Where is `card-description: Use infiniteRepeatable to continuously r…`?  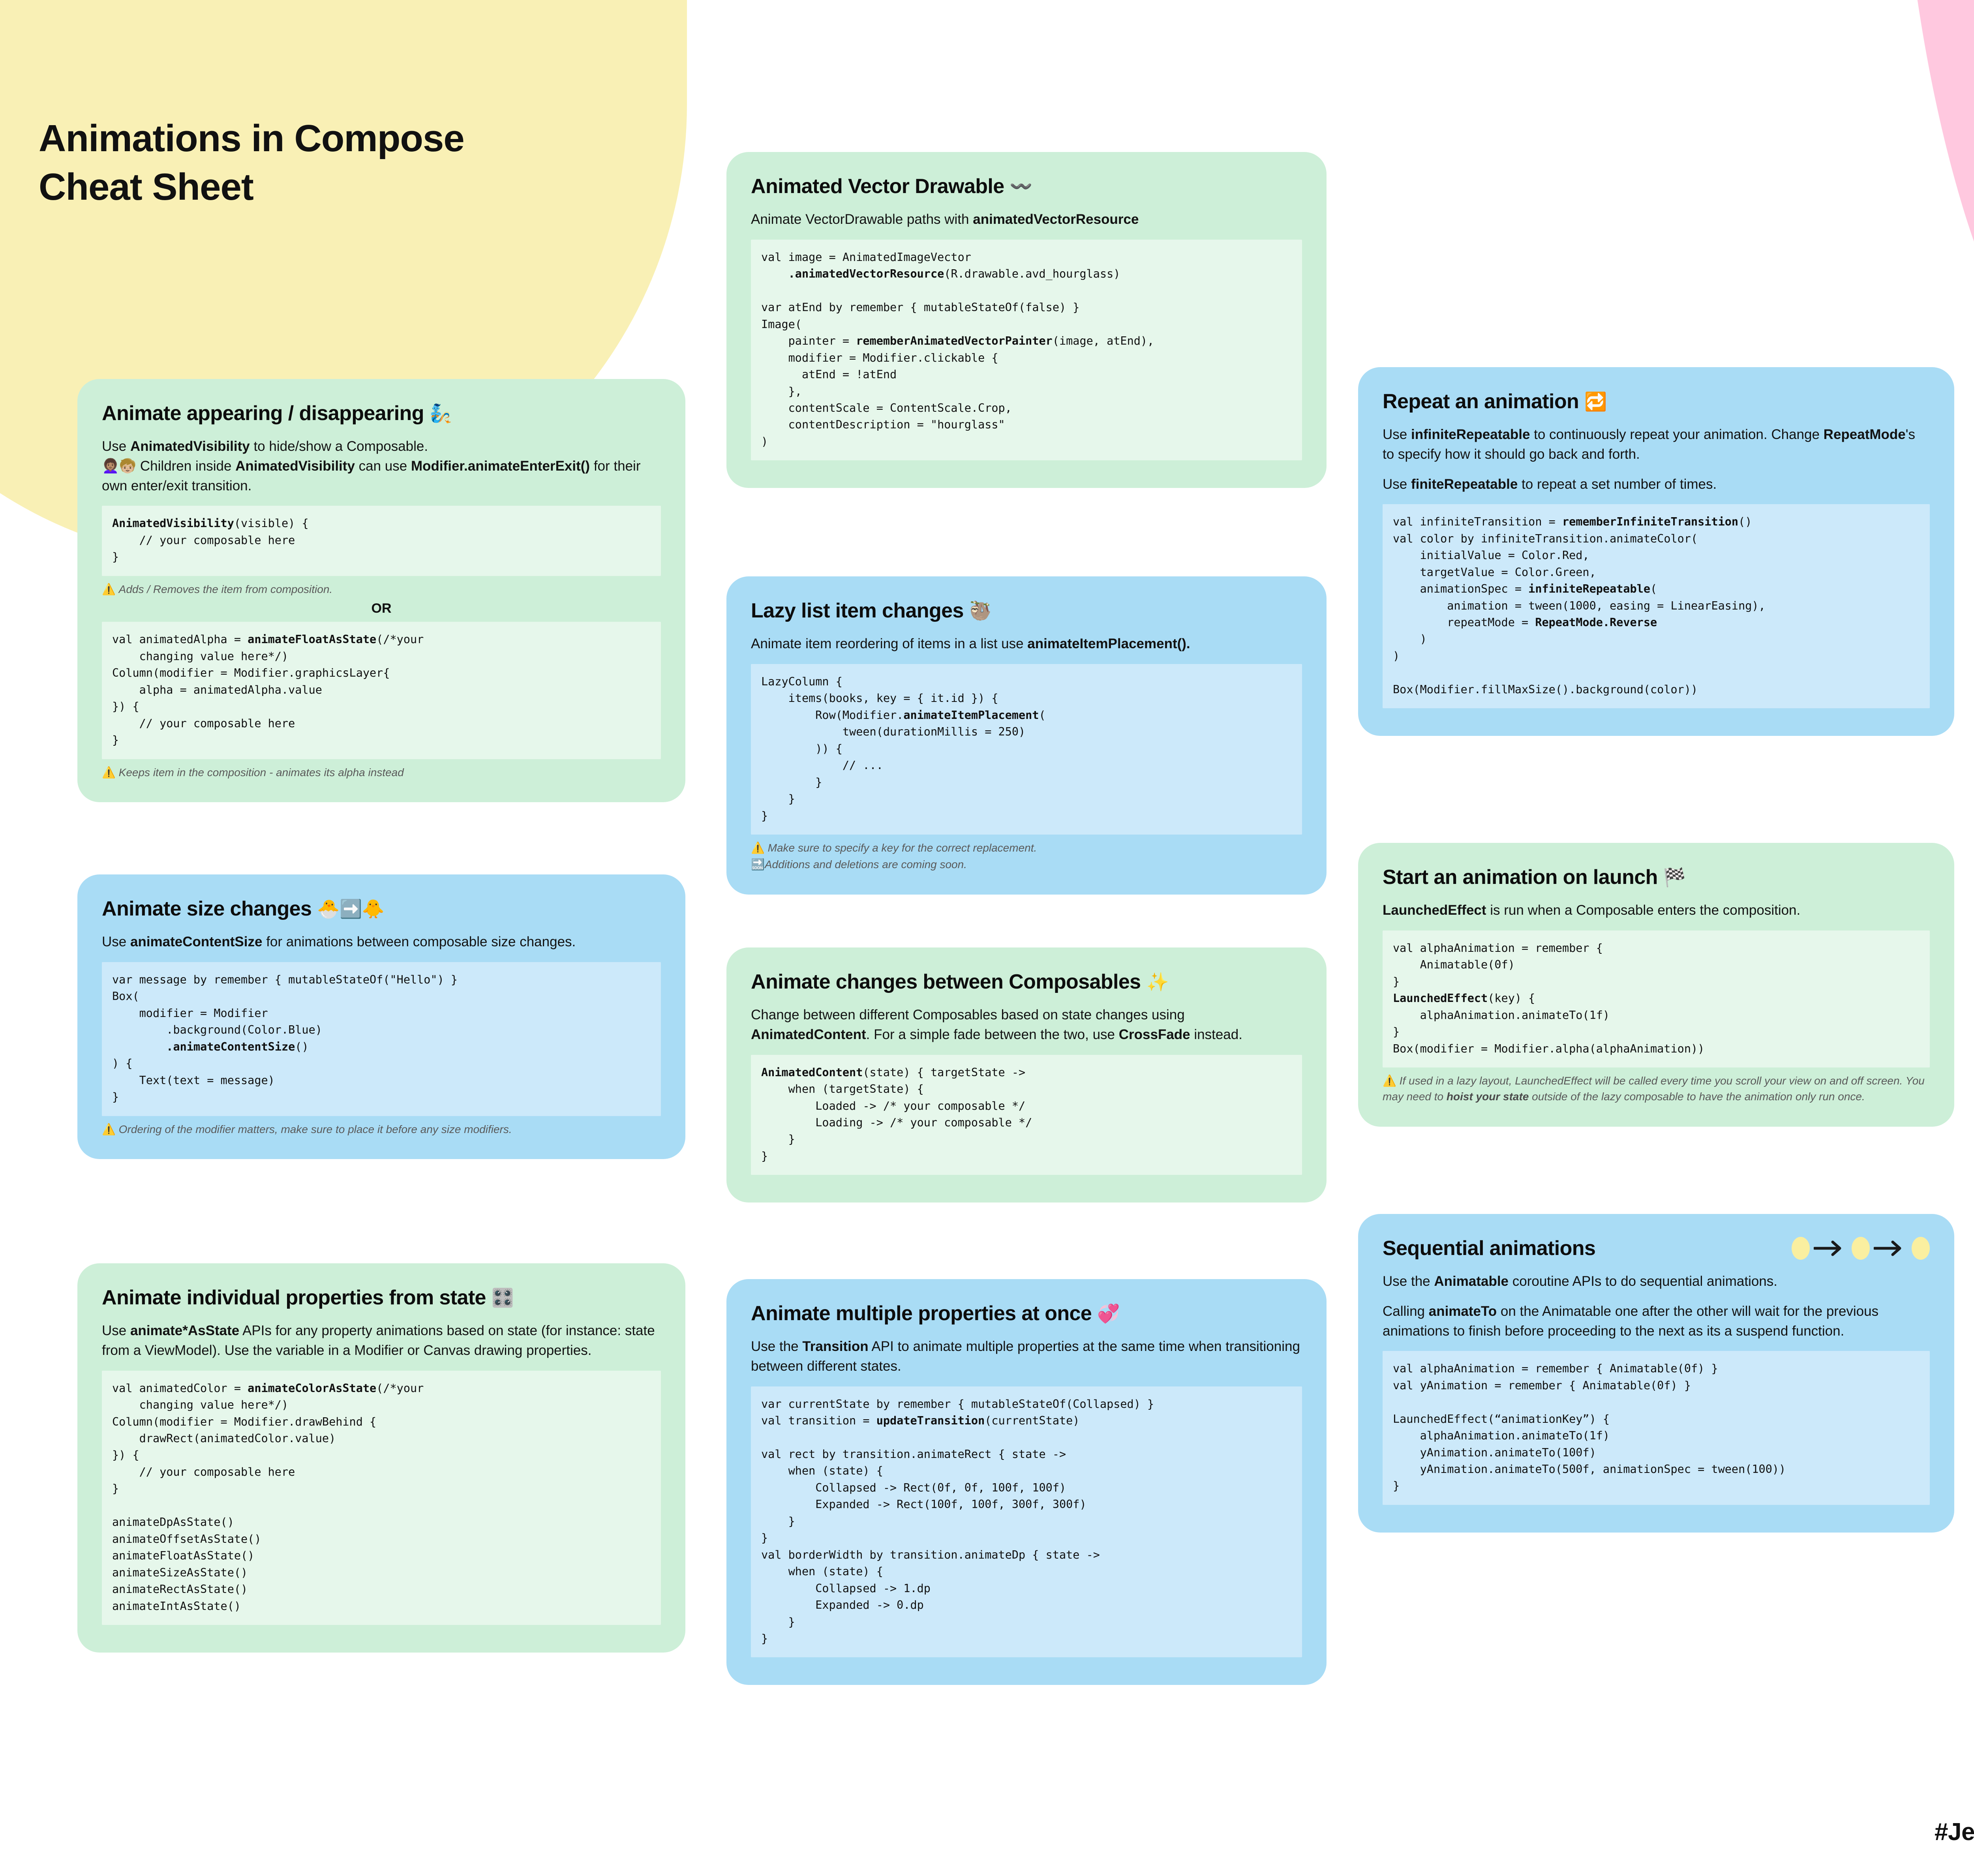 card-description: Use infiniteRepeatable to continuously r… is located at coordinates (1656, 444).